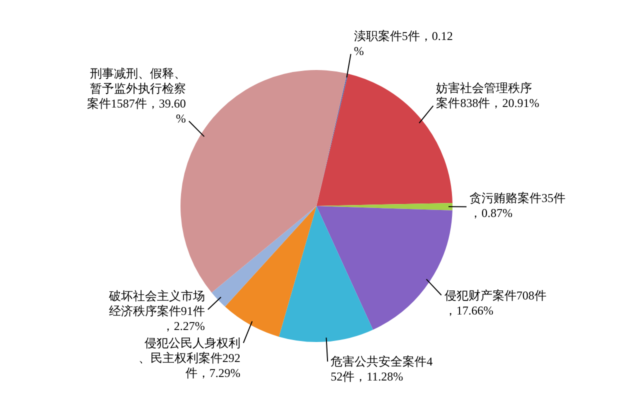  Describe the element at coordinates (189, 358) in the screenshot. I see `slice-label: 侵犯公民人身权利、民主权利案件292件，7.29%` at that location.